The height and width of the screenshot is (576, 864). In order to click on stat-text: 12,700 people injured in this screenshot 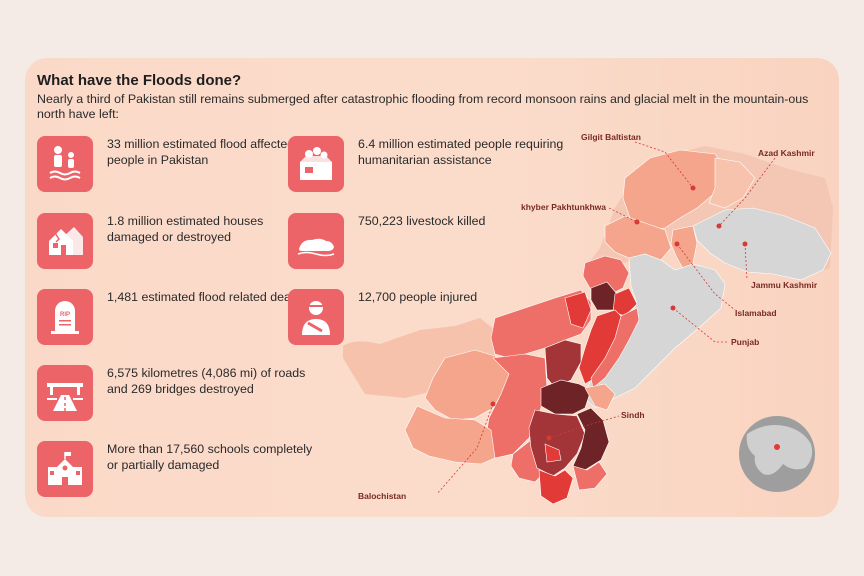, I will do `click(418, 297)`.